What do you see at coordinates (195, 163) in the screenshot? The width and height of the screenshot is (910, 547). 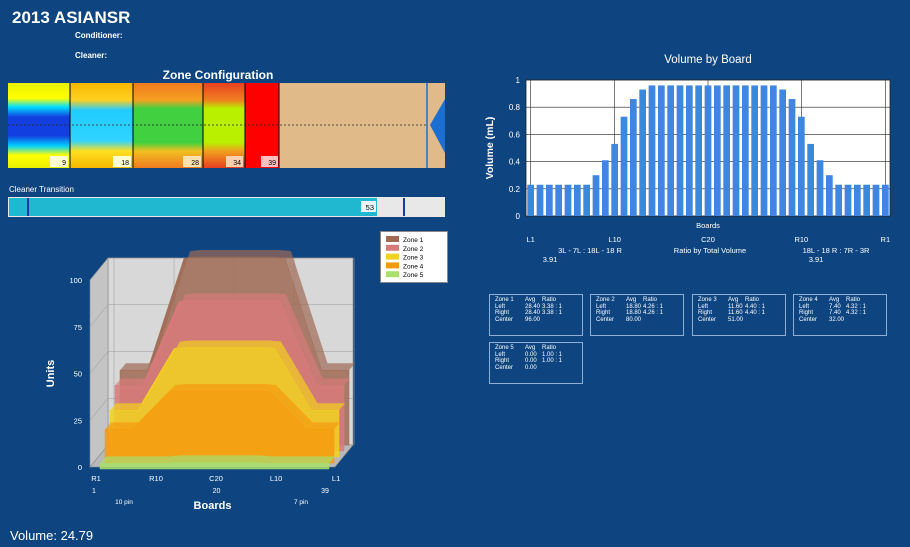 I see `zone-marker-3: 28` at bounding box center [195, 163].